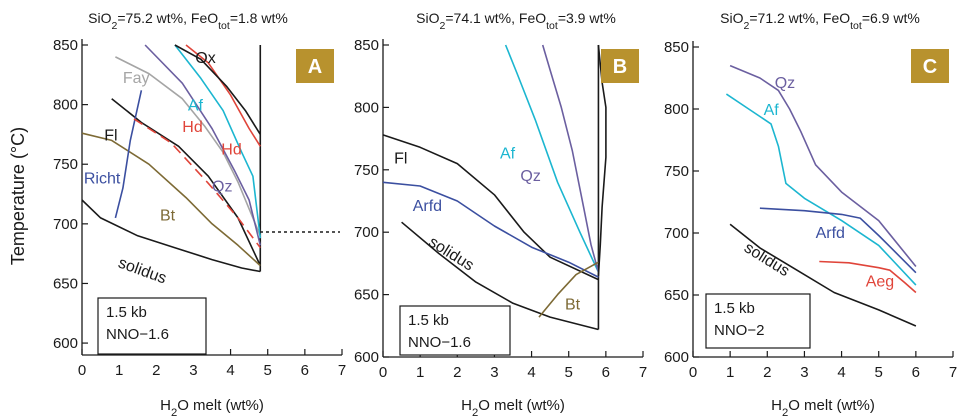  Describe the element at coordinates (739, 330) in the screenshot. I see `conditions-text: NNO−2` at that location.